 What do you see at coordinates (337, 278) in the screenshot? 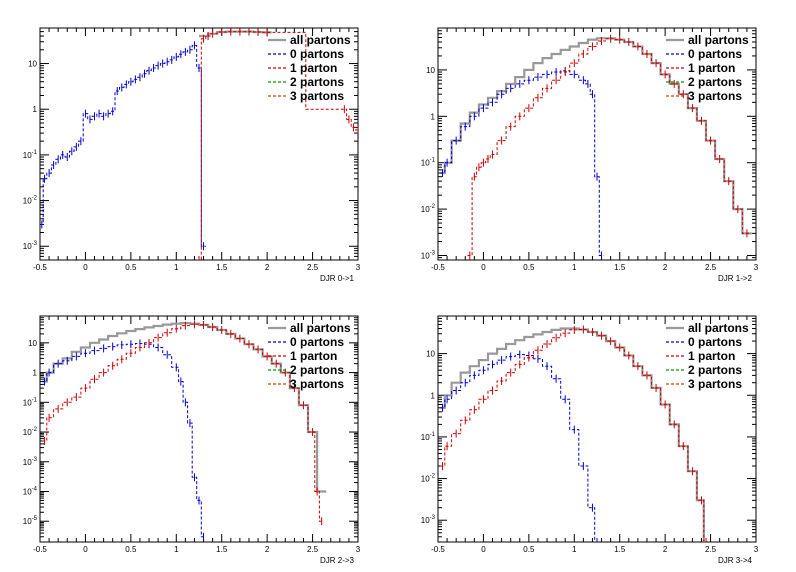
I see `x-axis-title: DJR 0->1` at bounding box center [337, 278].